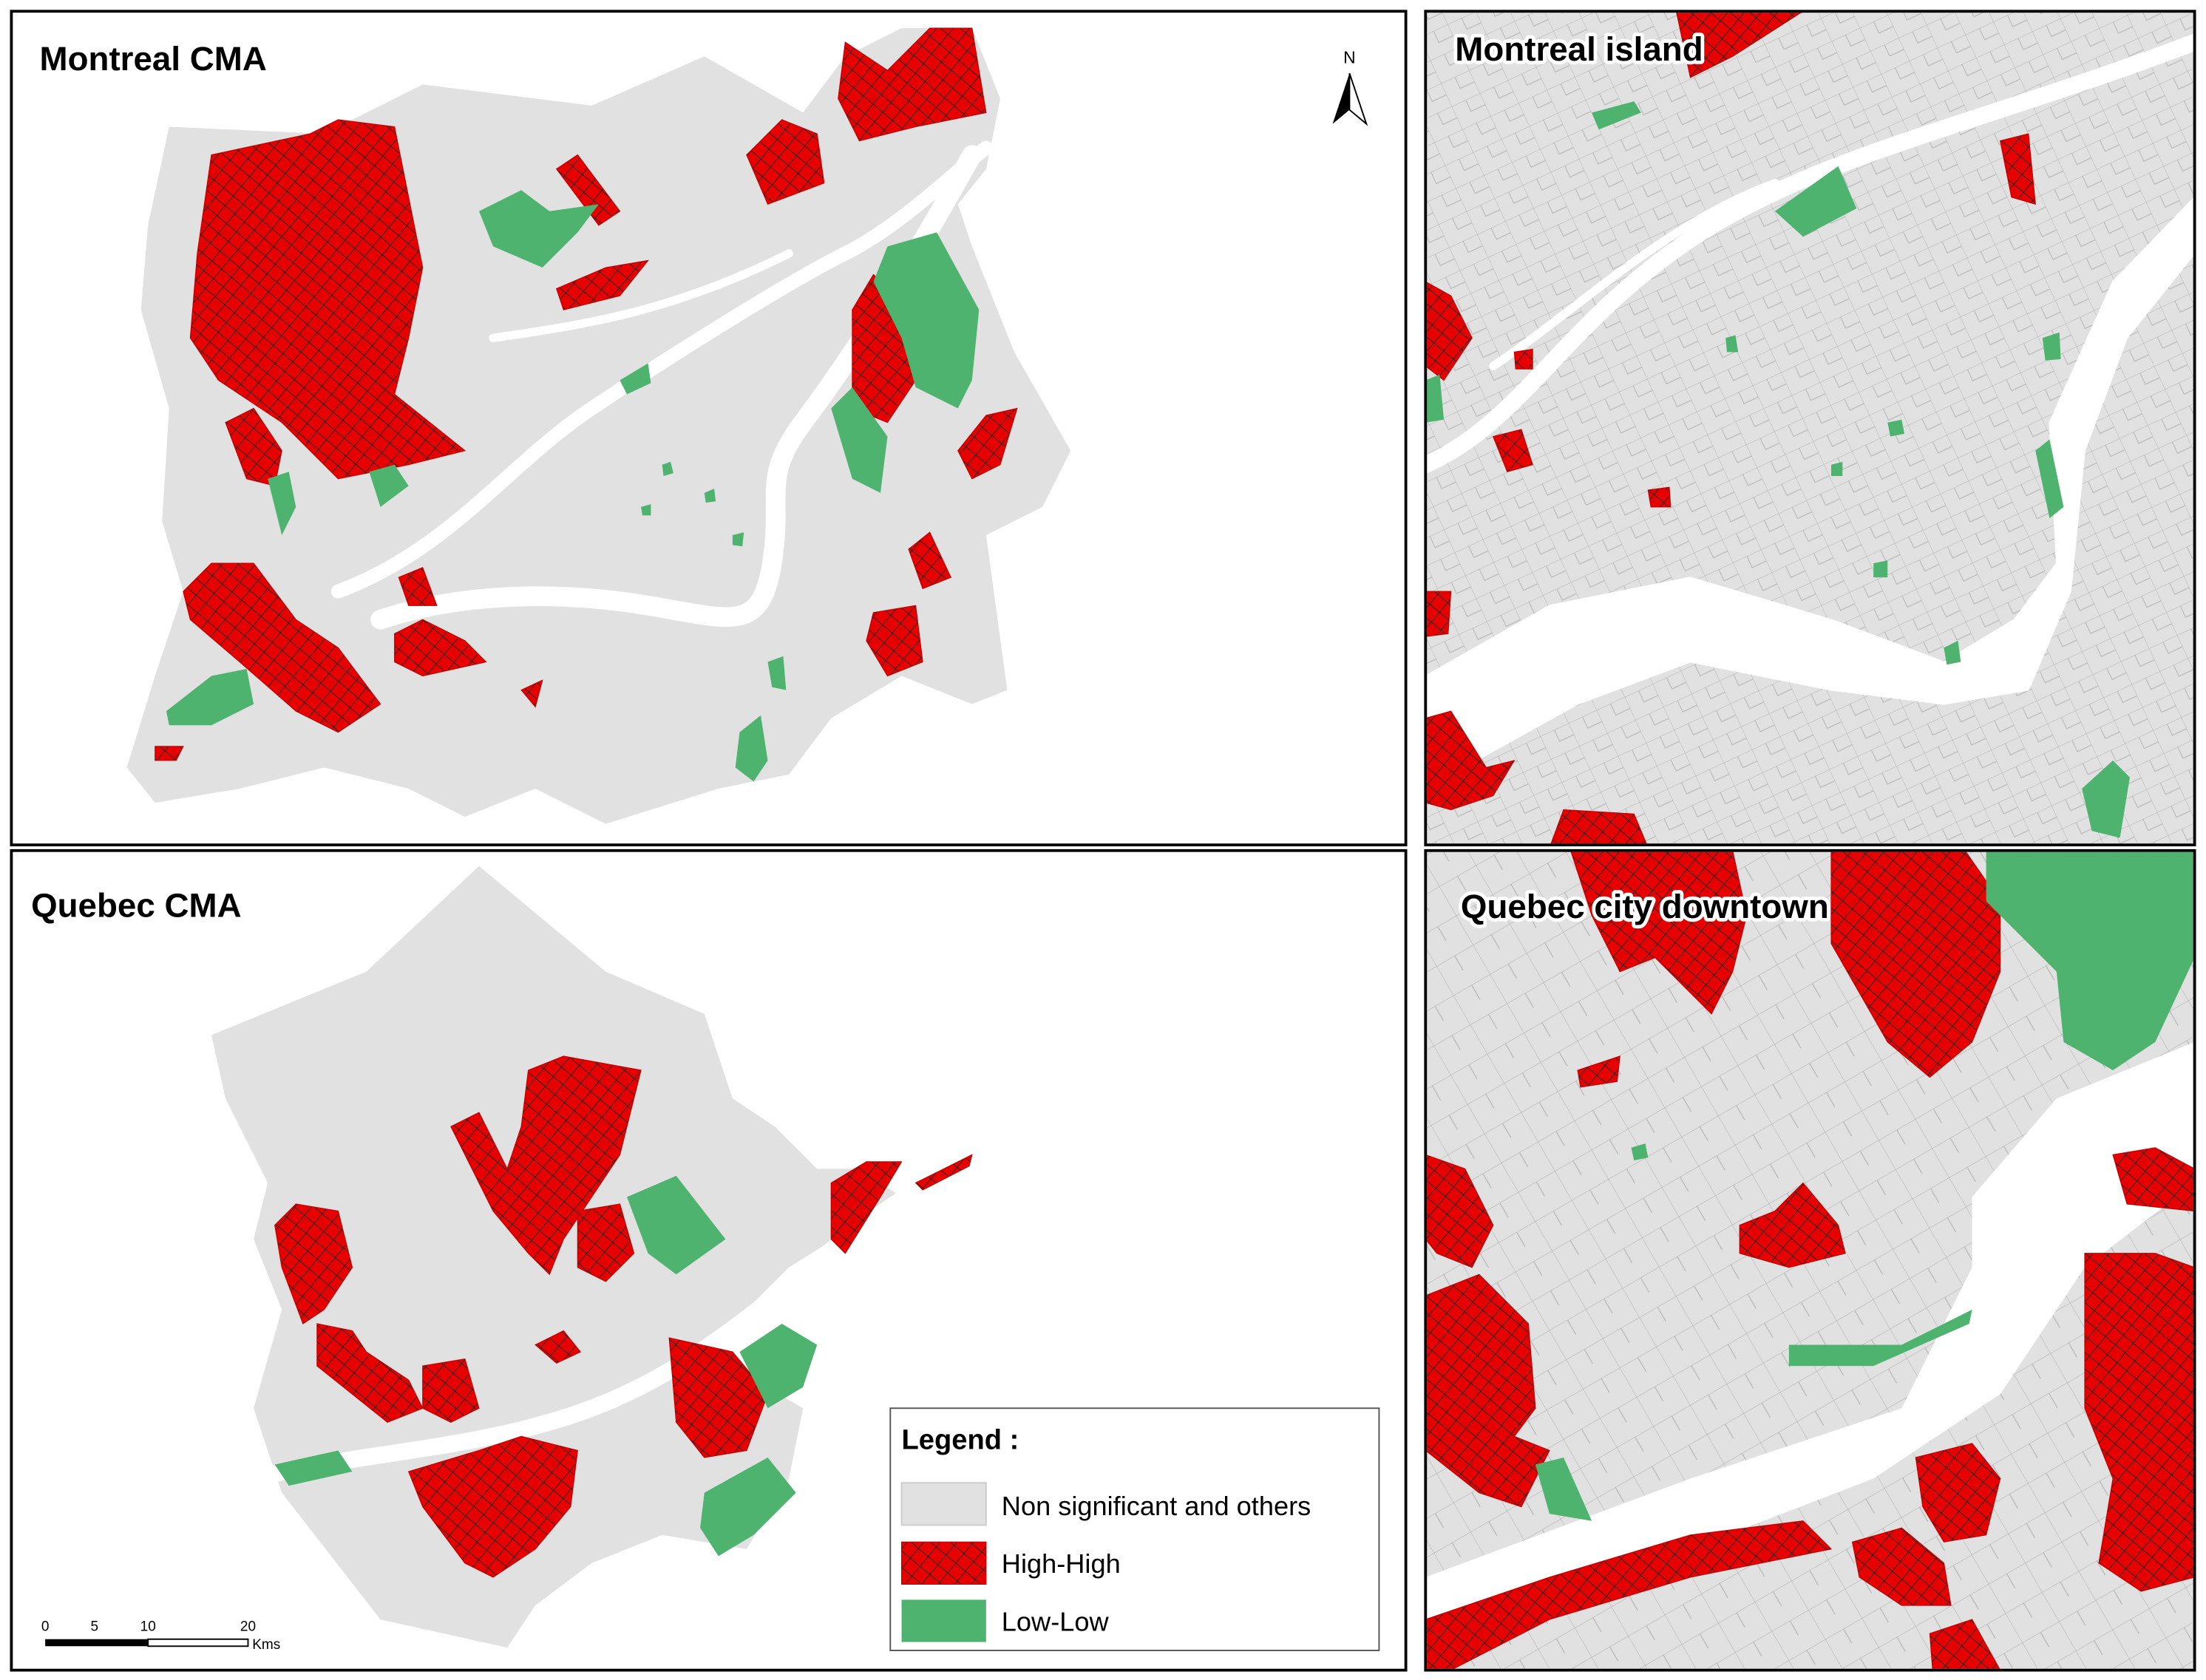  What do you see at coordinates (1579, 49) in the screenshot?
I see `panel-title: Montreal island` at bounding box center [1579, 49].